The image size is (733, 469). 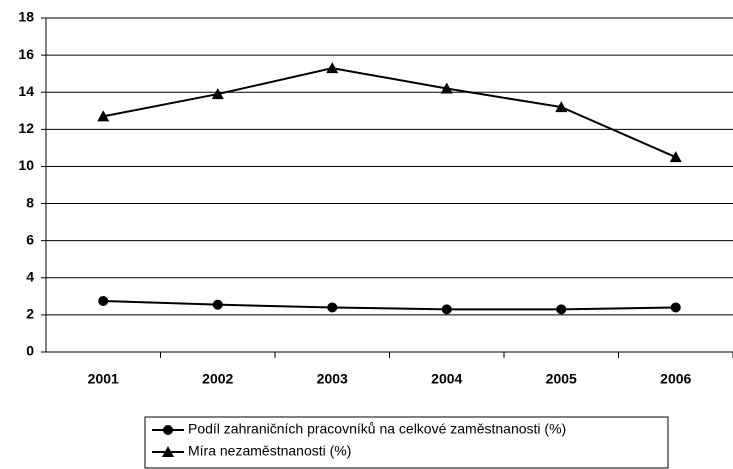 What do you see at coordinates (30, 239) in the screenshot?
I see `y-tick-label: 6` at bounding box center [30, 239].